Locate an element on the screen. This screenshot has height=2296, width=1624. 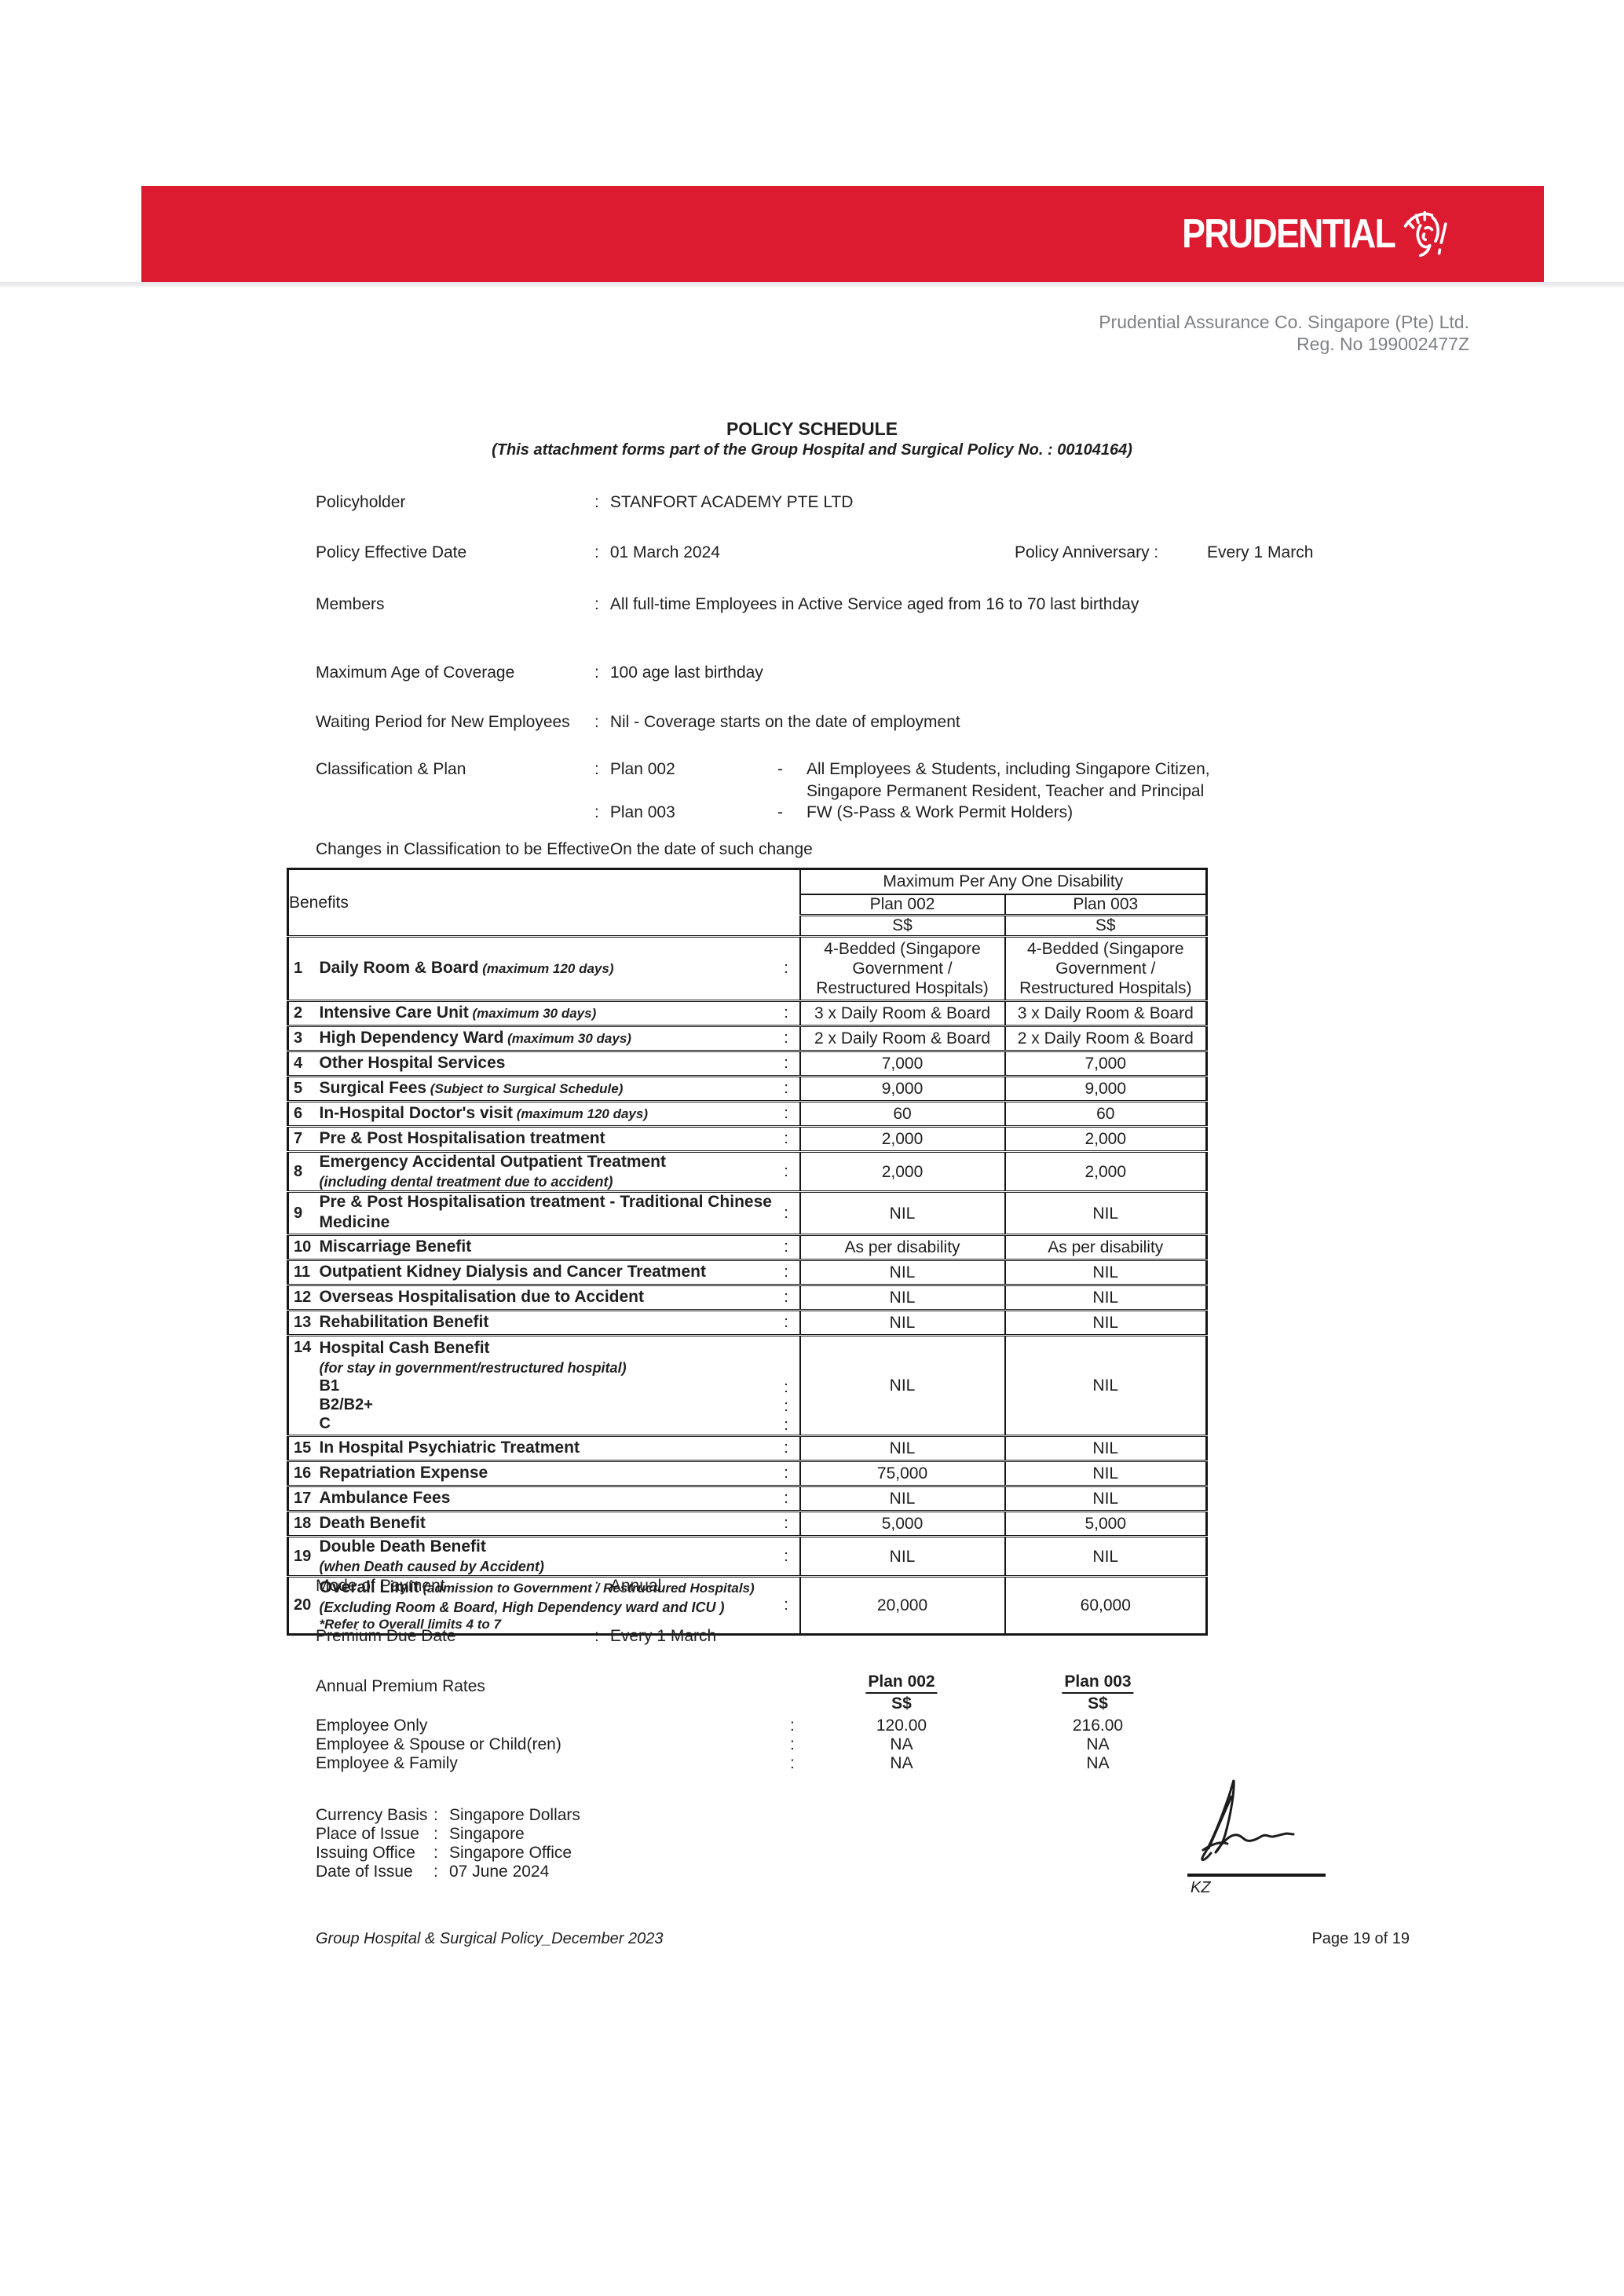
annual-premium-label: Annual Premium Rates is located at coordinates (401, 1686).